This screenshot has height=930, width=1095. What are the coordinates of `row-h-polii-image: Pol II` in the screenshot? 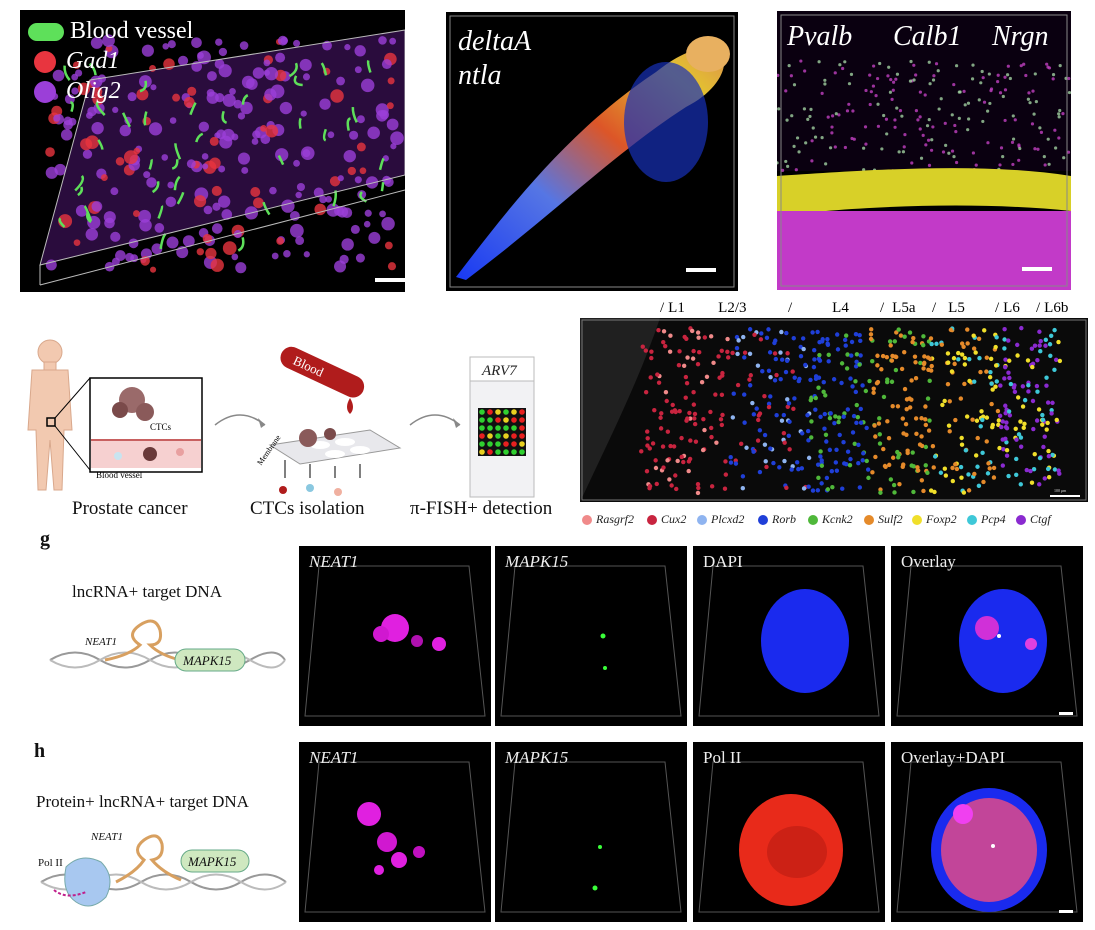 It's located at (789, 832).